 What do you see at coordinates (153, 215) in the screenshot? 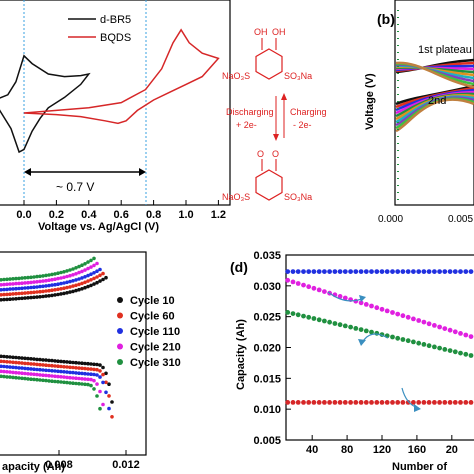
I see `panel-a-x-tick-label: 0.8` at bounding box center [153, 215].